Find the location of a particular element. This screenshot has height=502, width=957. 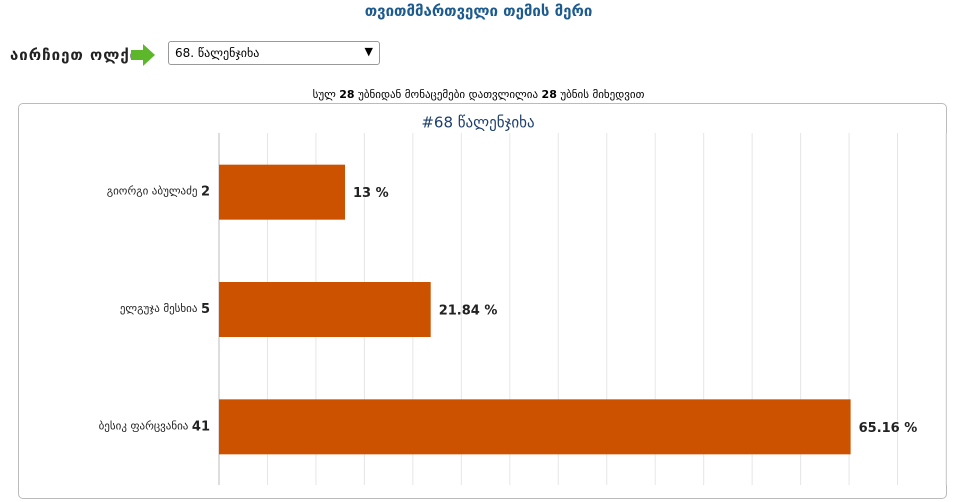

category-label: ელგუჯა მესხია 5 is located at coordinates (165, 309).